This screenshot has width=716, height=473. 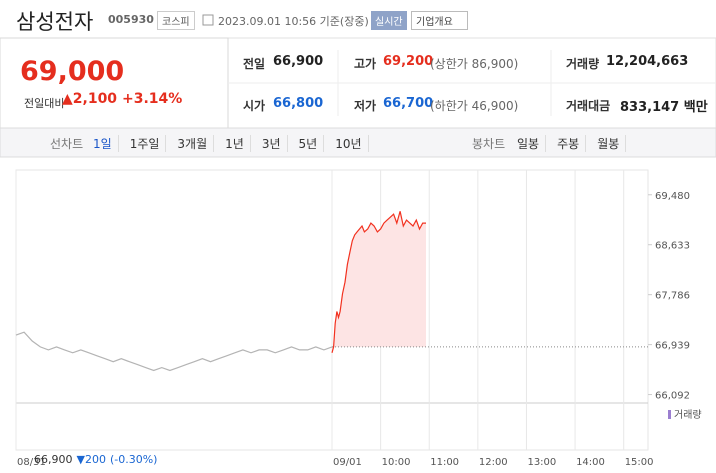 What do you see at coordinates (106, 143) in the screenshot?
I see `tab: 1일` at bounding box center [106, 143].